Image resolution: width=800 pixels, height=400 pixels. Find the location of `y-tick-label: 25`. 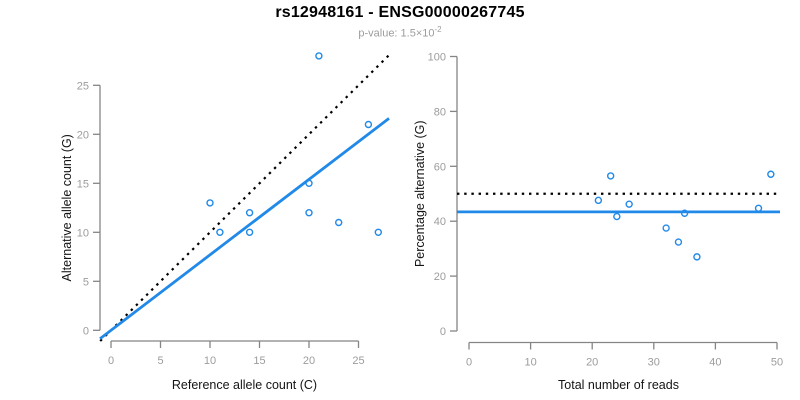

y-tick-label: 25 is located at coordinates (83, 86).